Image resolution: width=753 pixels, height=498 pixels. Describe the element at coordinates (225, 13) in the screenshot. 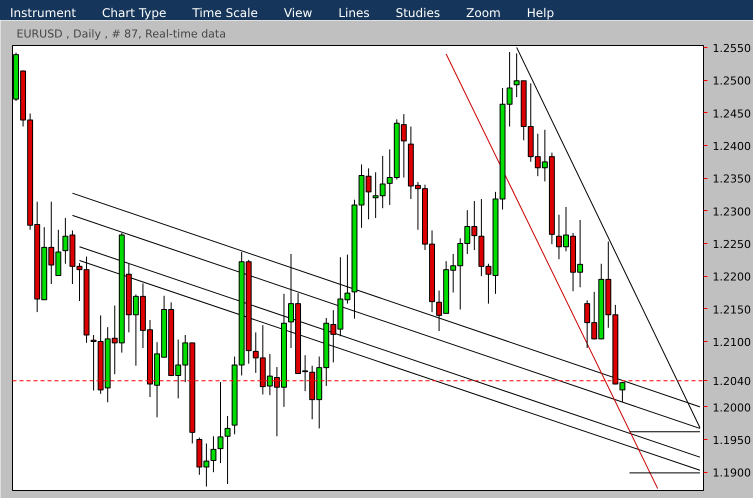

I see `text: Time Scale` at that location.